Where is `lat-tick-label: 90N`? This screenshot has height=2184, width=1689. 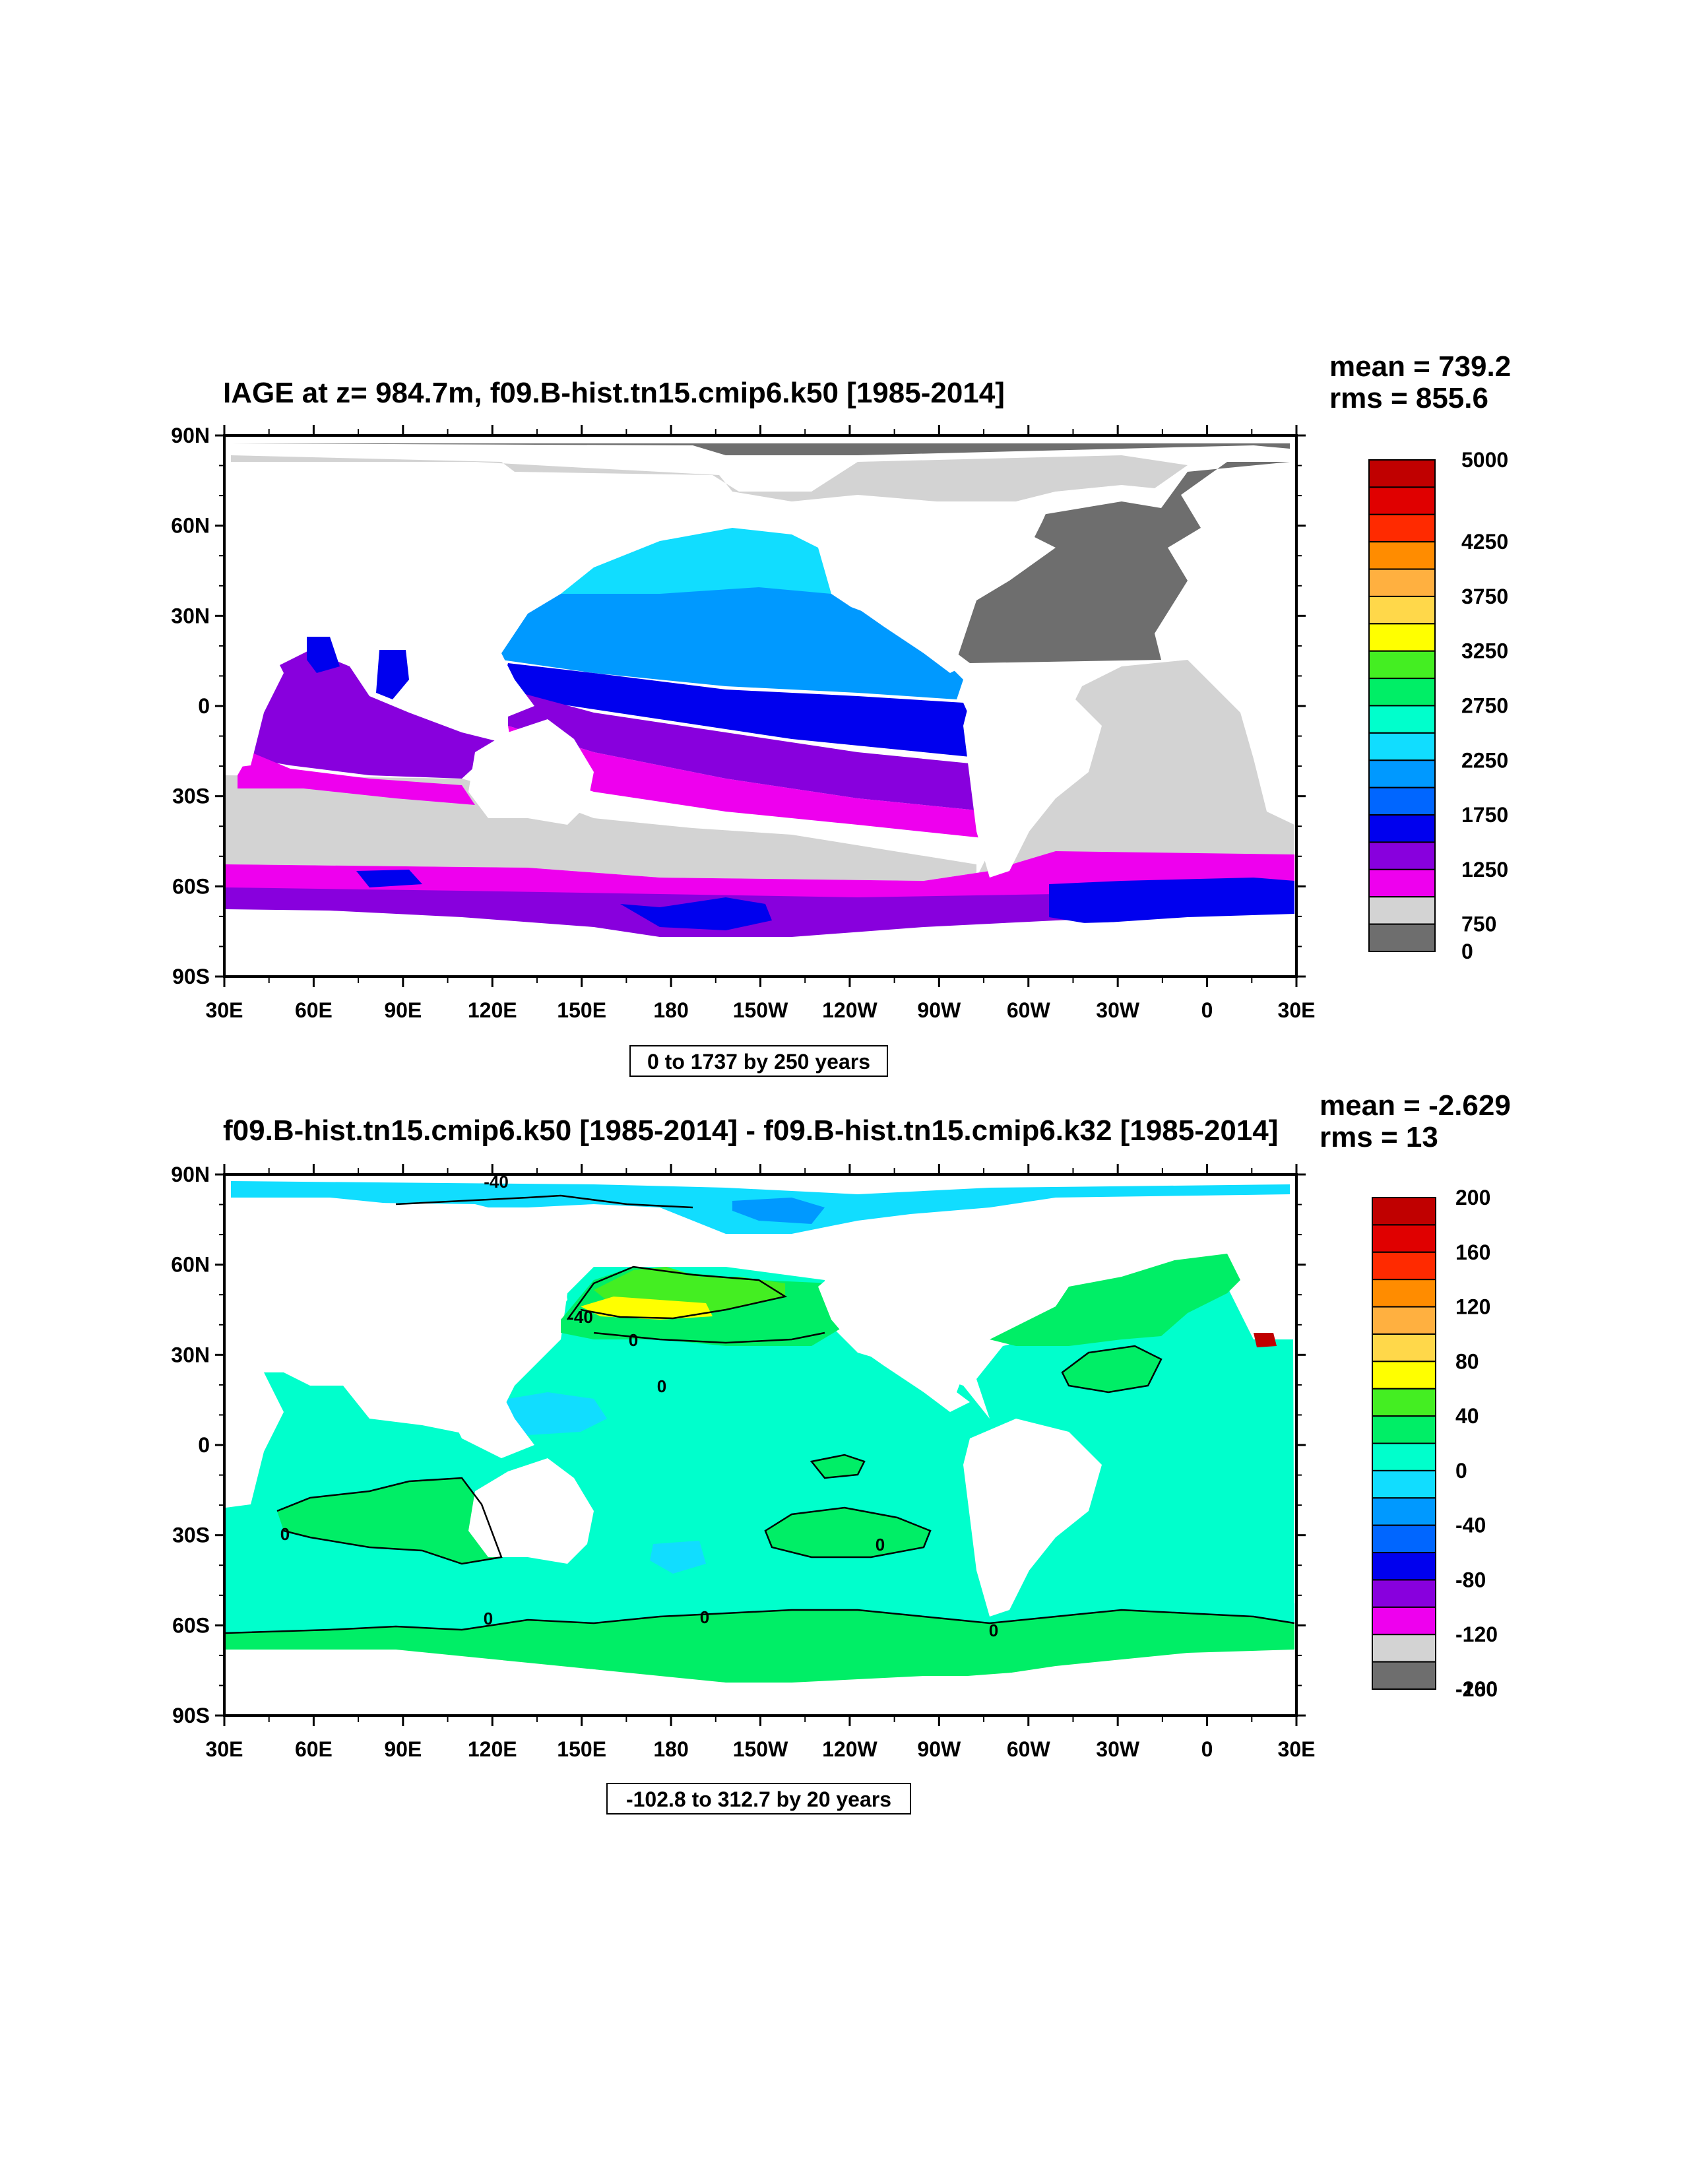
lat-tick-label: 90N is located at coordinates (190, 1174).